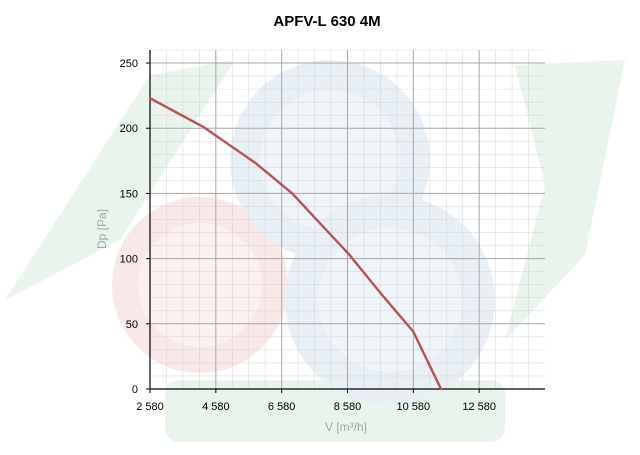  Describe the element at coordinates (129, 260) in the screenshot. I see `y-tick-label: 100` at that location.